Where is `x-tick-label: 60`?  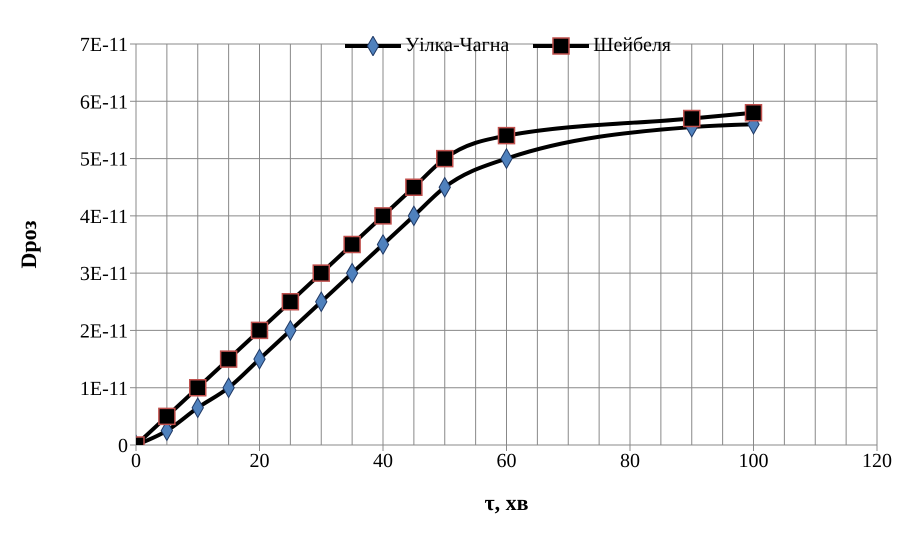 x-tick-label: 60 is located at coordinates (506, 461).